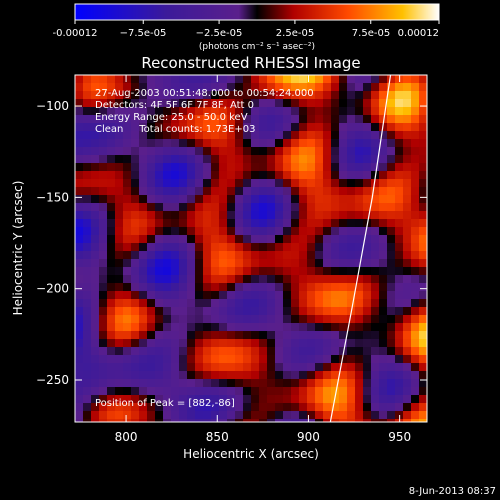  What do you see at coordinates (52, 106) in the screenshot?
I see `y-tick-label-0: −100` at bounding box center [52, 106].